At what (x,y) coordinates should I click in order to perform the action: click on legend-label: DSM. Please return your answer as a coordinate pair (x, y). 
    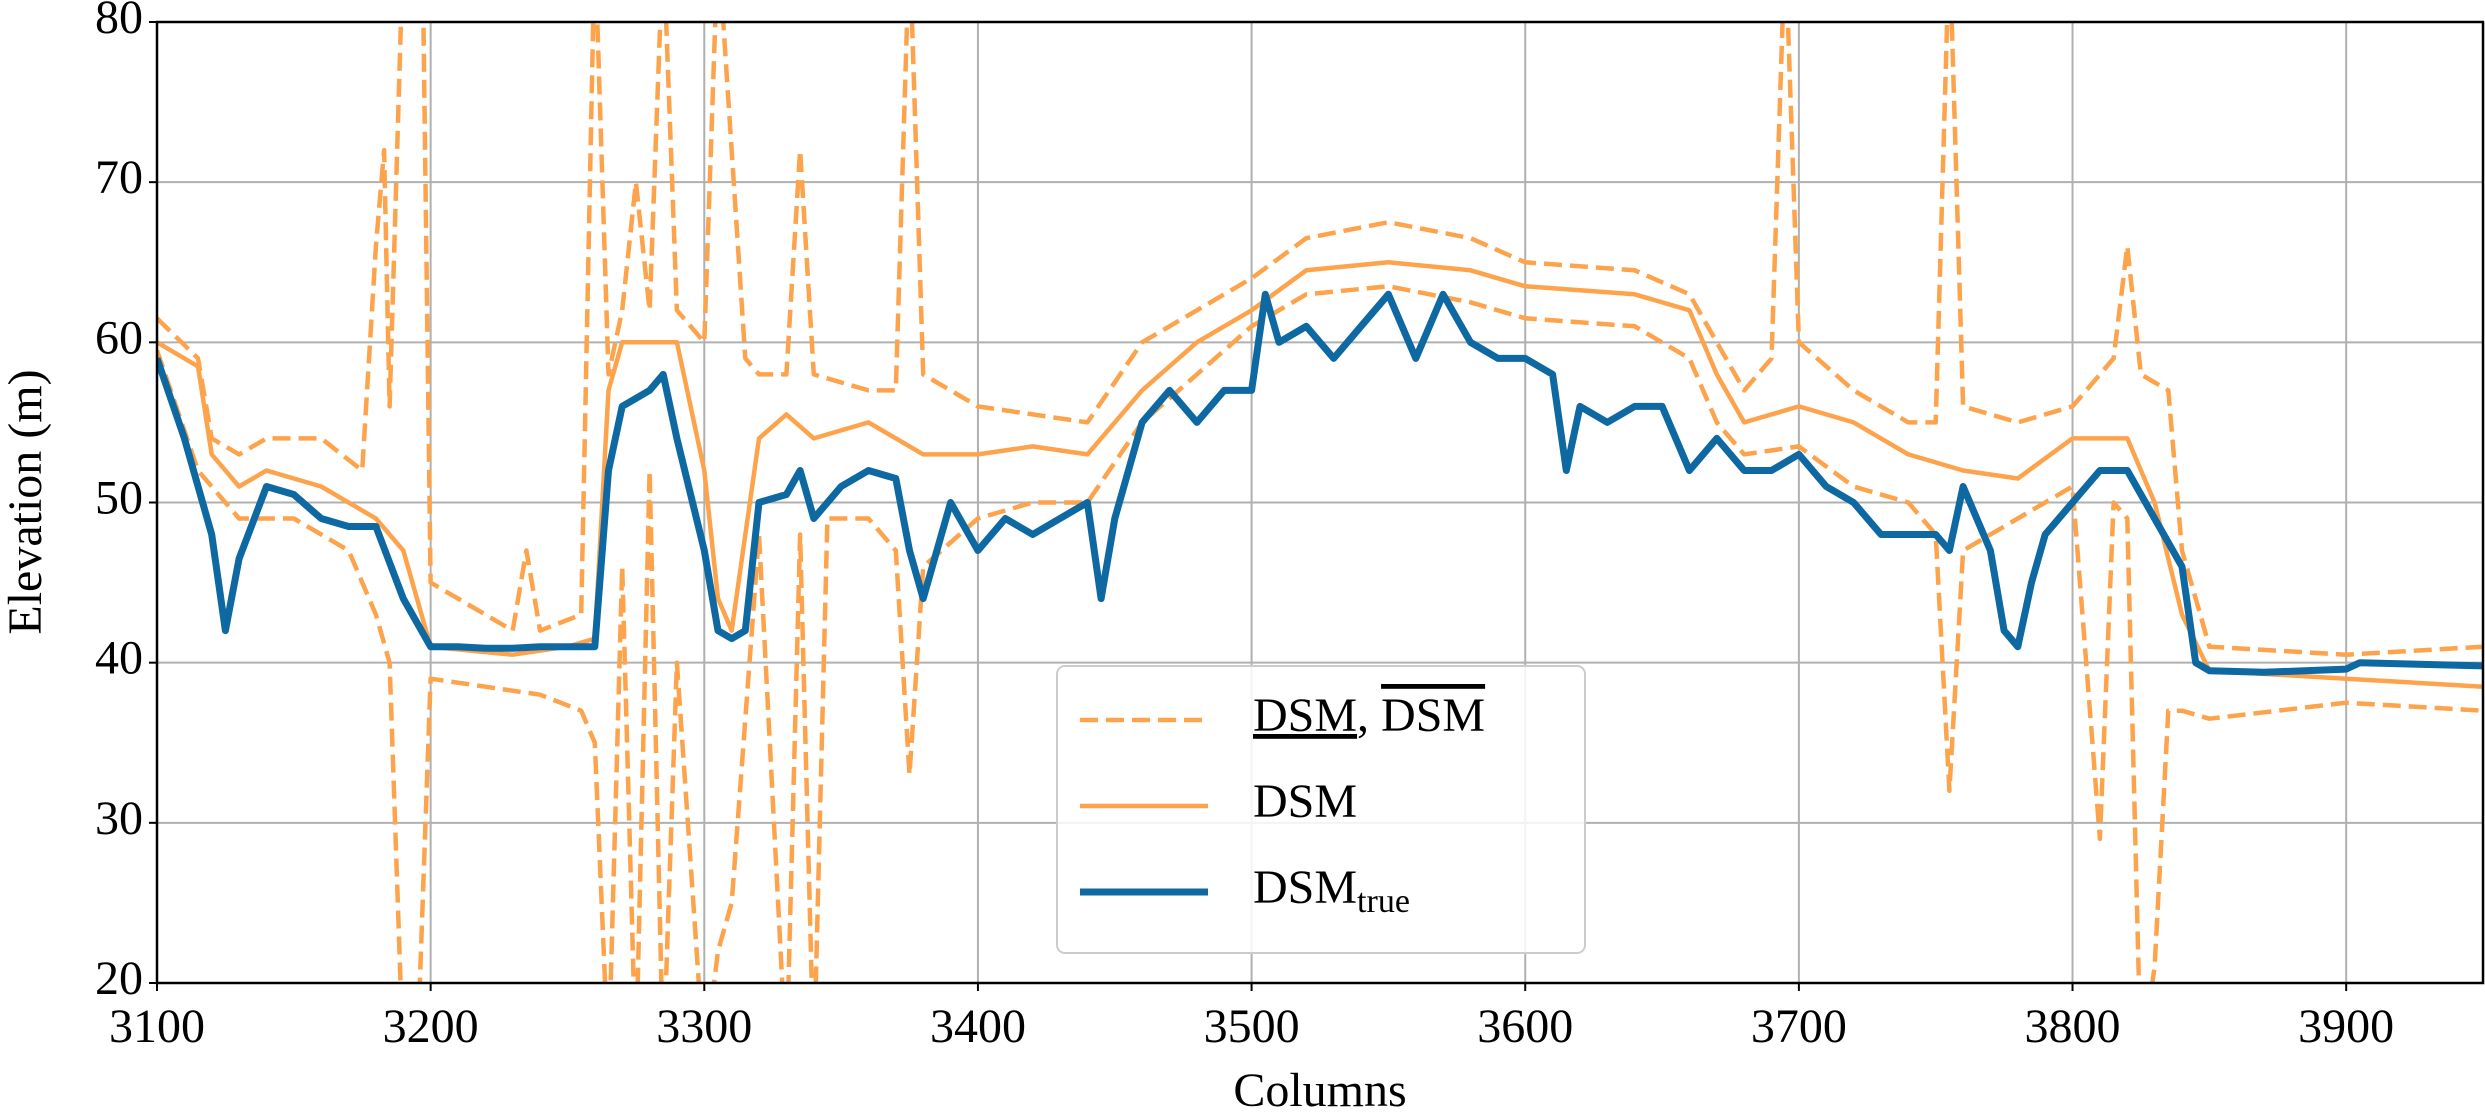
    Looking at the image, I should click on (1305, 801).